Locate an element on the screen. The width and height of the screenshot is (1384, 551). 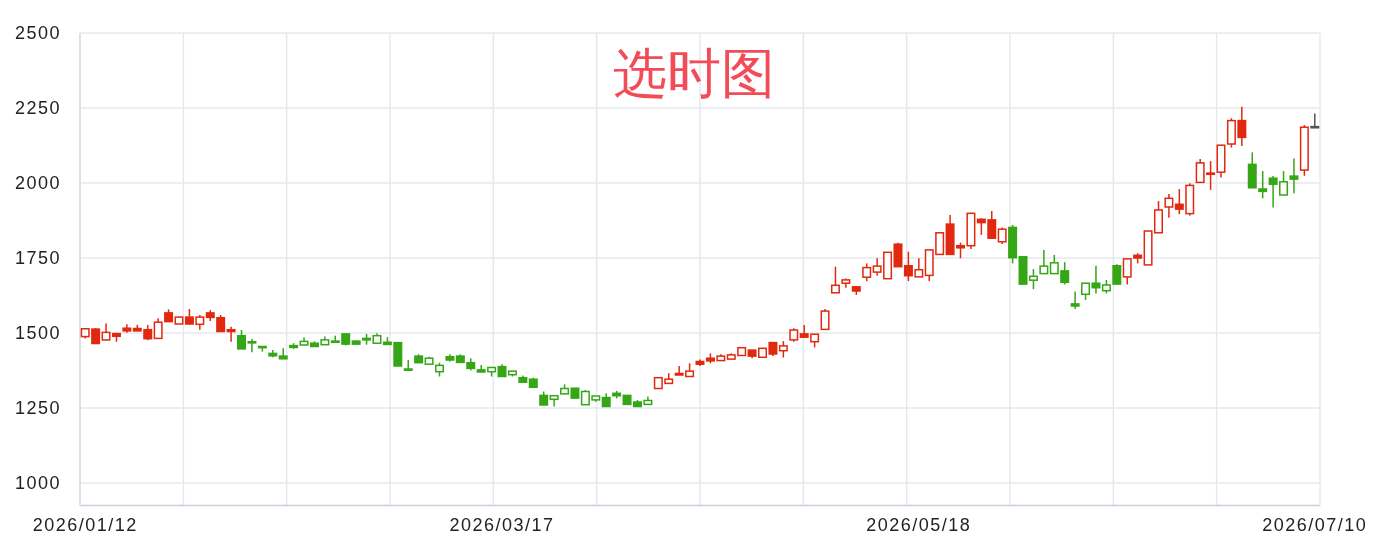
y-tick-label: 2250 is located at coordinates (37, 108).